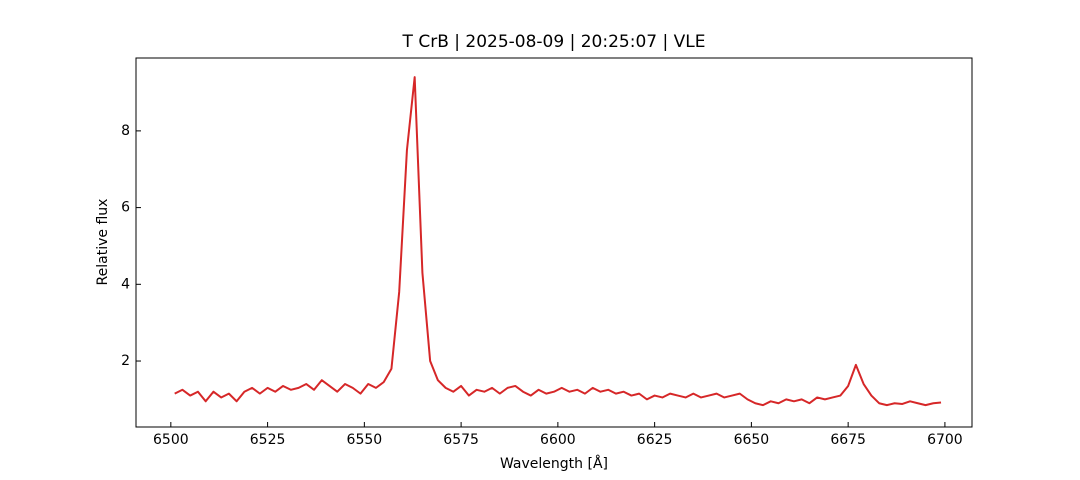  I want to click on x-tick-label: 6625, so click(655, 440).